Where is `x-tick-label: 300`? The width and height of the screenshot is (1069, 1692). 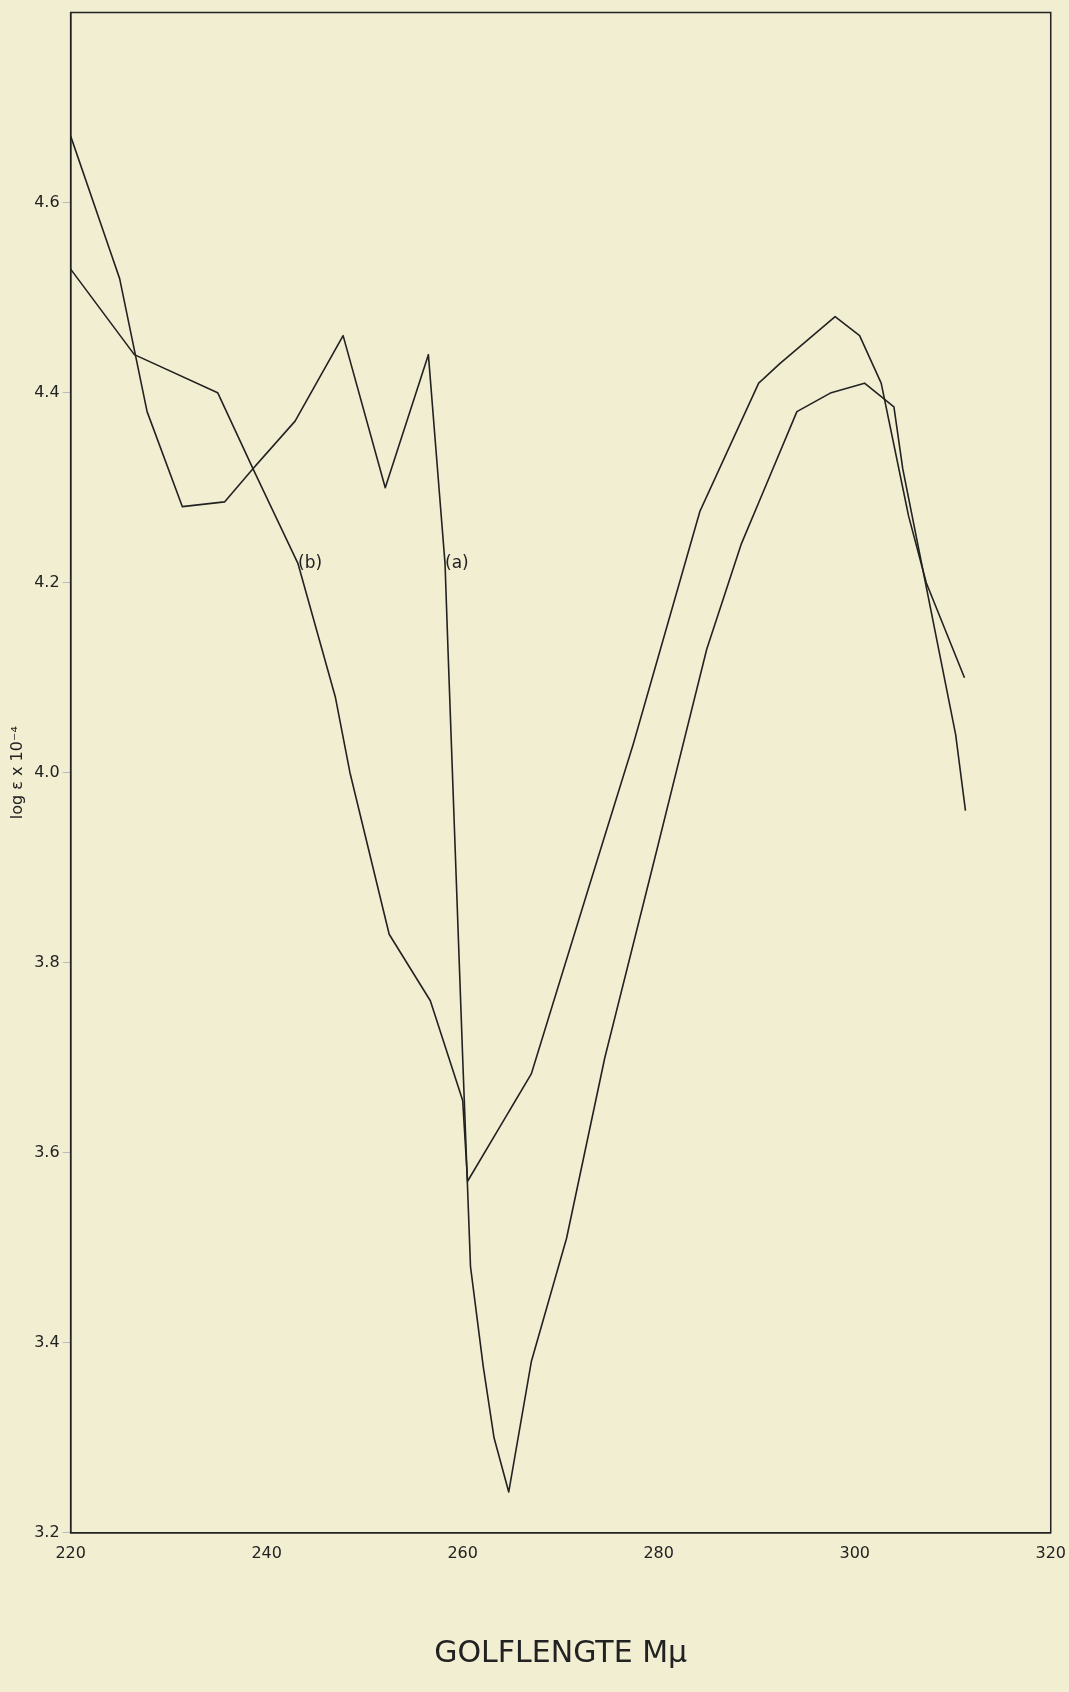
x-tick-label: 300 is located at coordinates (854, 1552).